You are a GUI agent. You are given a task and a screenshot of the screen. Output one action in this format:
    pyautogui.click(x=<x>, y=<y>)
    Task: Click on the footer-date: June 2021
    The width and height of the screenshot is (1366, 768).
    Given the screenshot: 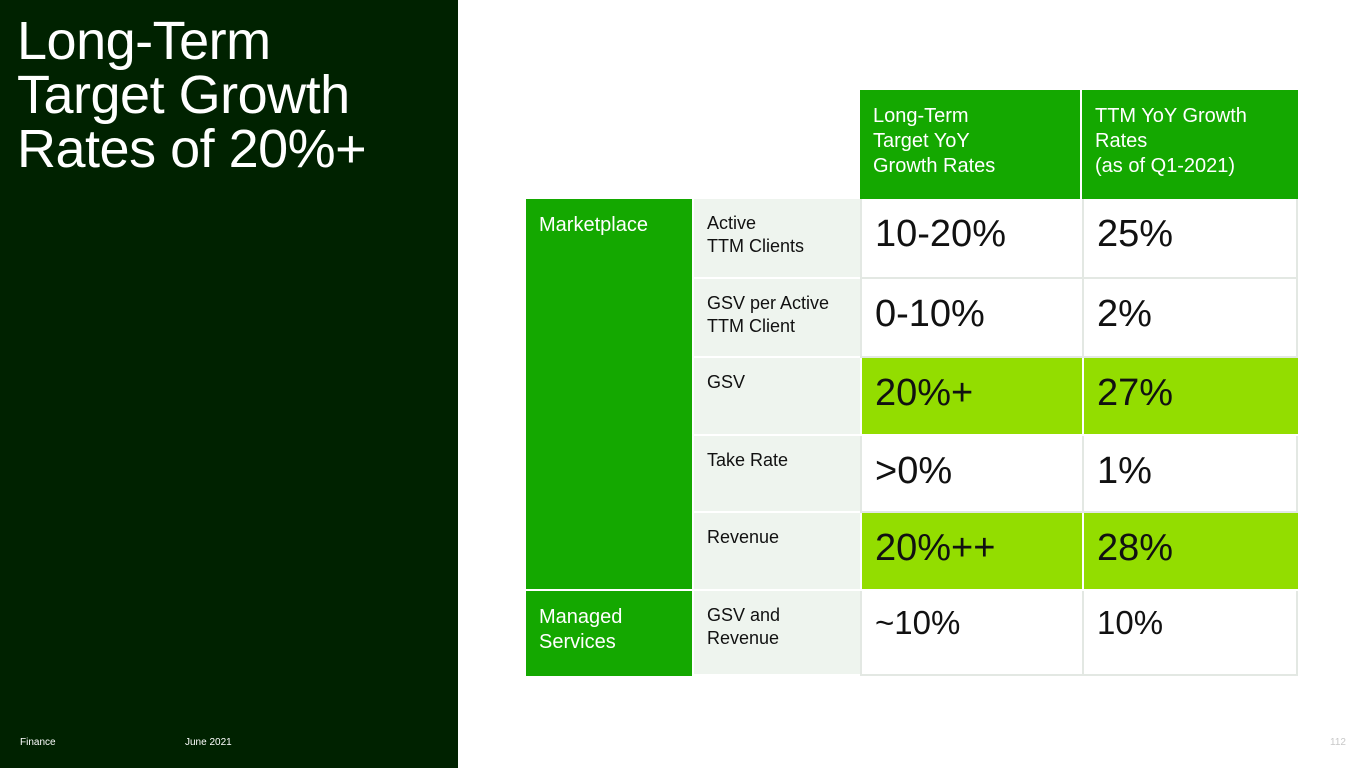 What is the action you would take?
    pyautogui.click(x=208, y=742)
    